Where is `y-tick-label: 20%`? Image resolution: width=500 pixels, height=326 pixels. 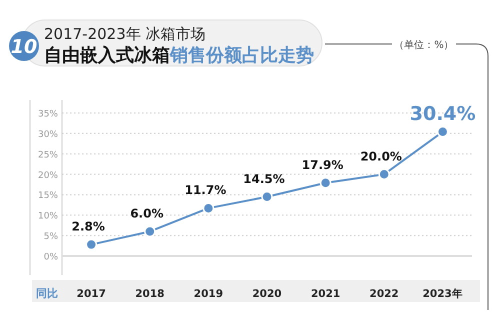
y-tick-label: 20% is located at coordinates (48, 175).